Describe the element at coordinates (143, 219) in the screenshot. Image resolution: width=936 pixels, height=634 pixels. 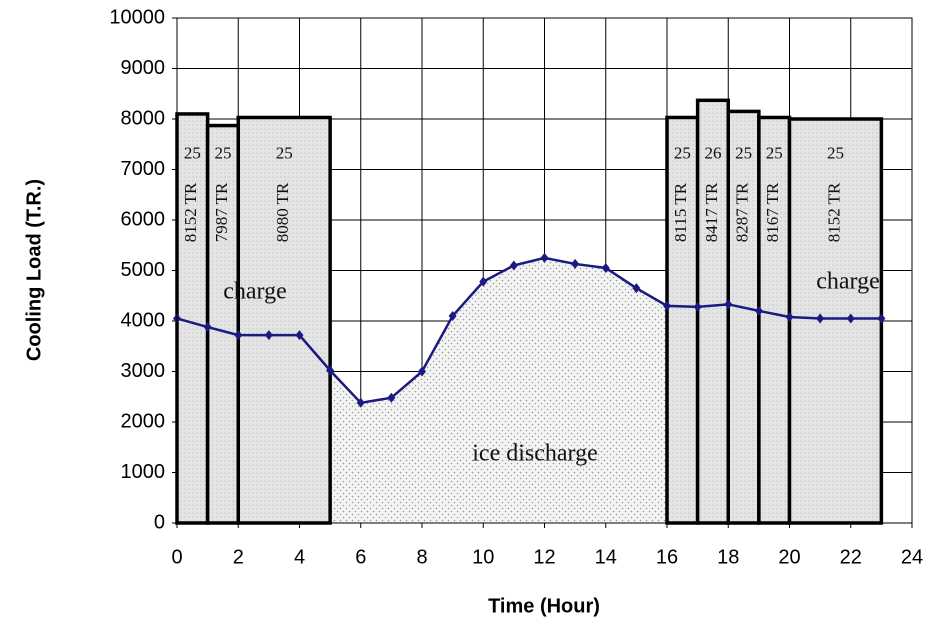
I see `y-tick-label: 6000` at that location.